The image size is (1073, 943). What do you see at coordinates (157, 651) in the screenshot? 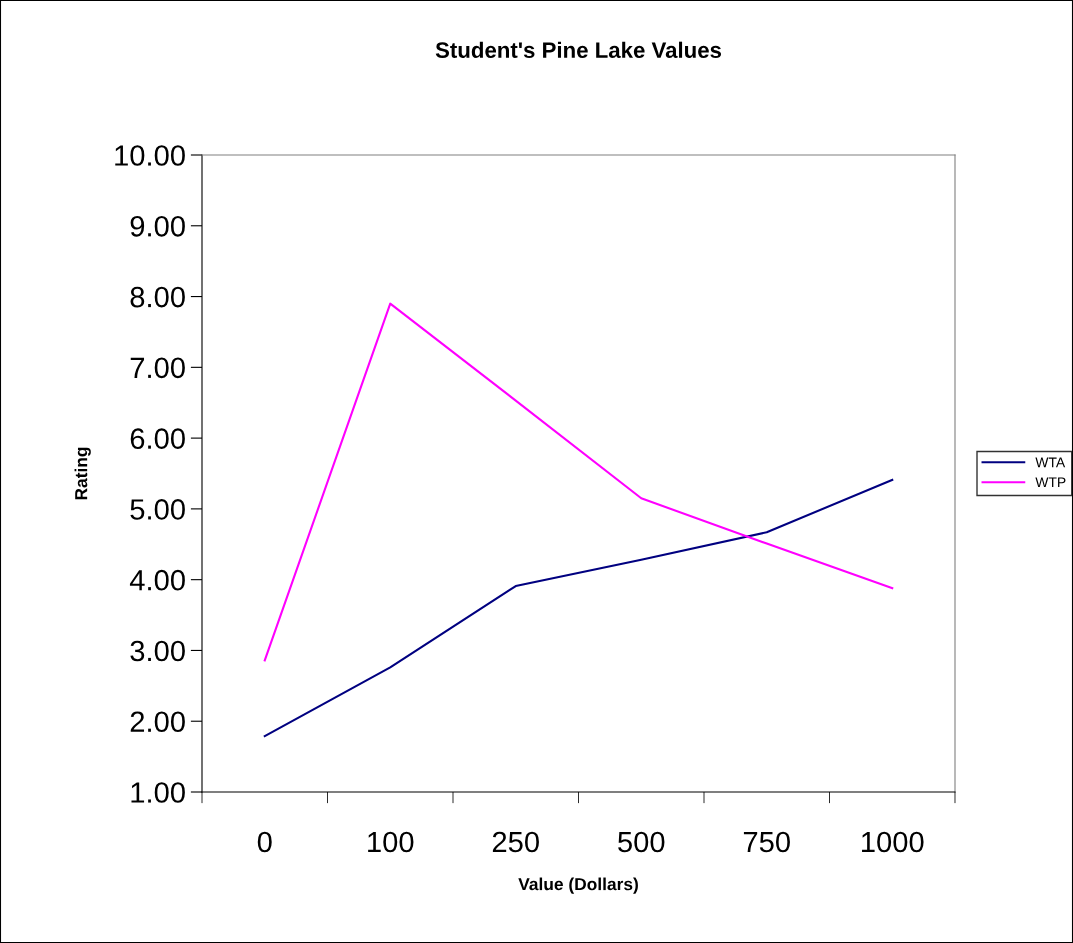
I see `y-tick-label: 3.00` at bounding box center [157, 651].